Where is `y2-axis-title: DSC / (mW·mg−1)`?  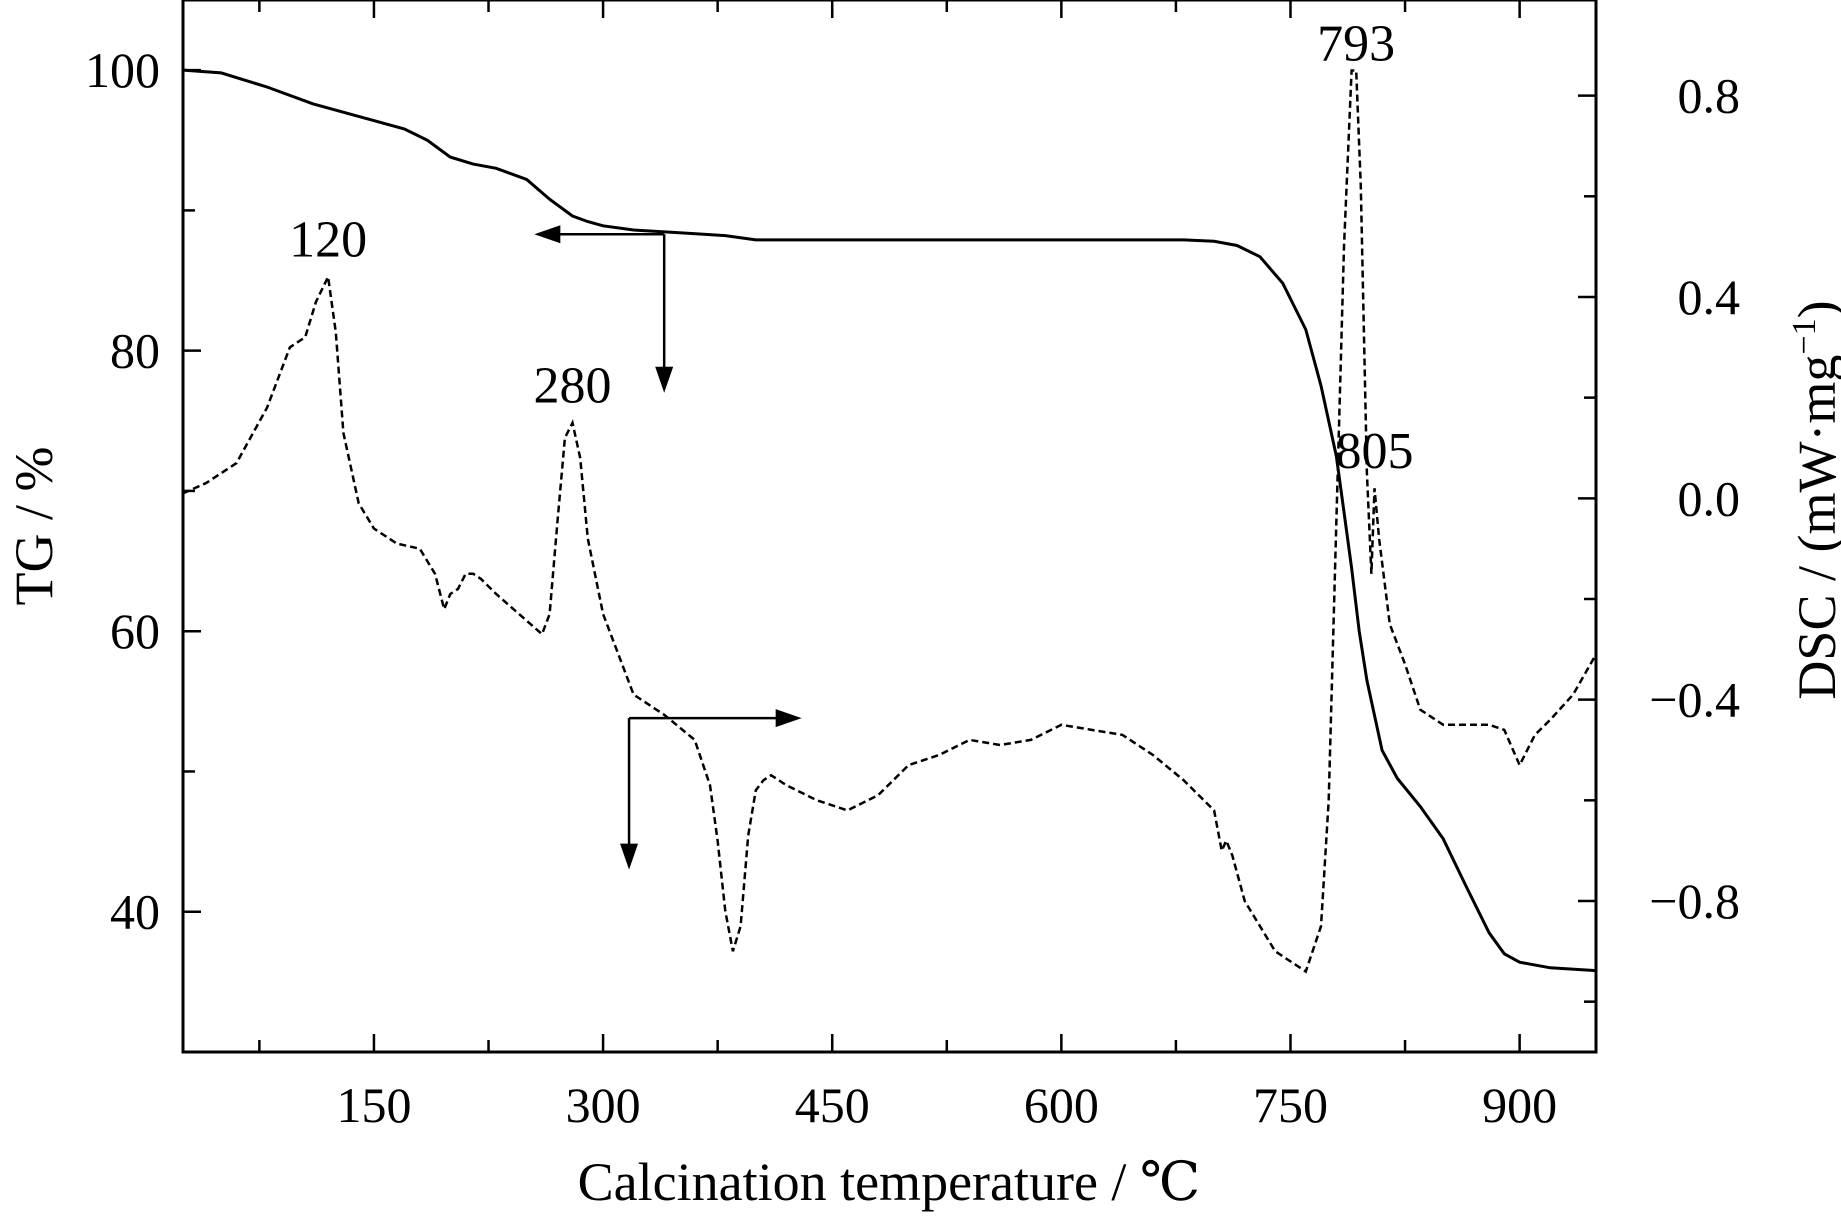 y2-axis-title: DSC / (mW·mg−1) is located at coordinates (1813, 499).